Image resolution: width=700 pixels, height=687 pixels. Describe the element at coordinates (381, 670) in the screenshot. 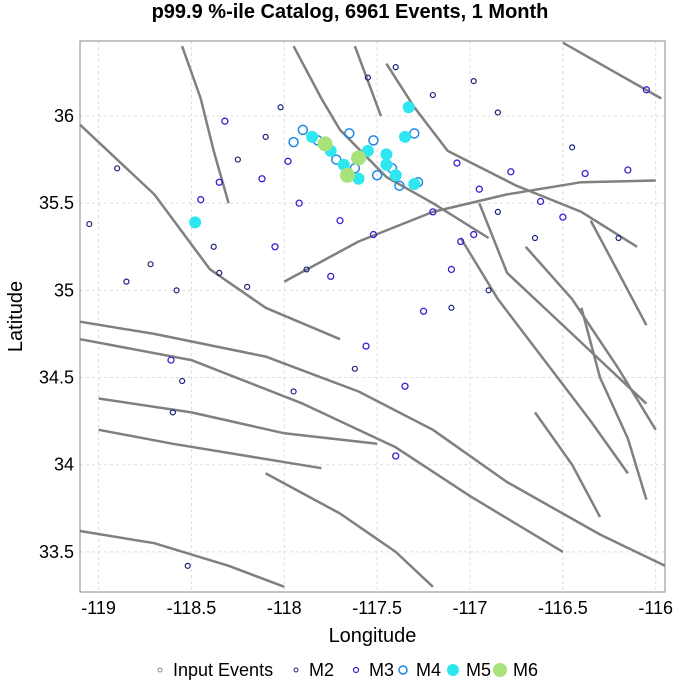

I see `legend-label: M3` at that location.